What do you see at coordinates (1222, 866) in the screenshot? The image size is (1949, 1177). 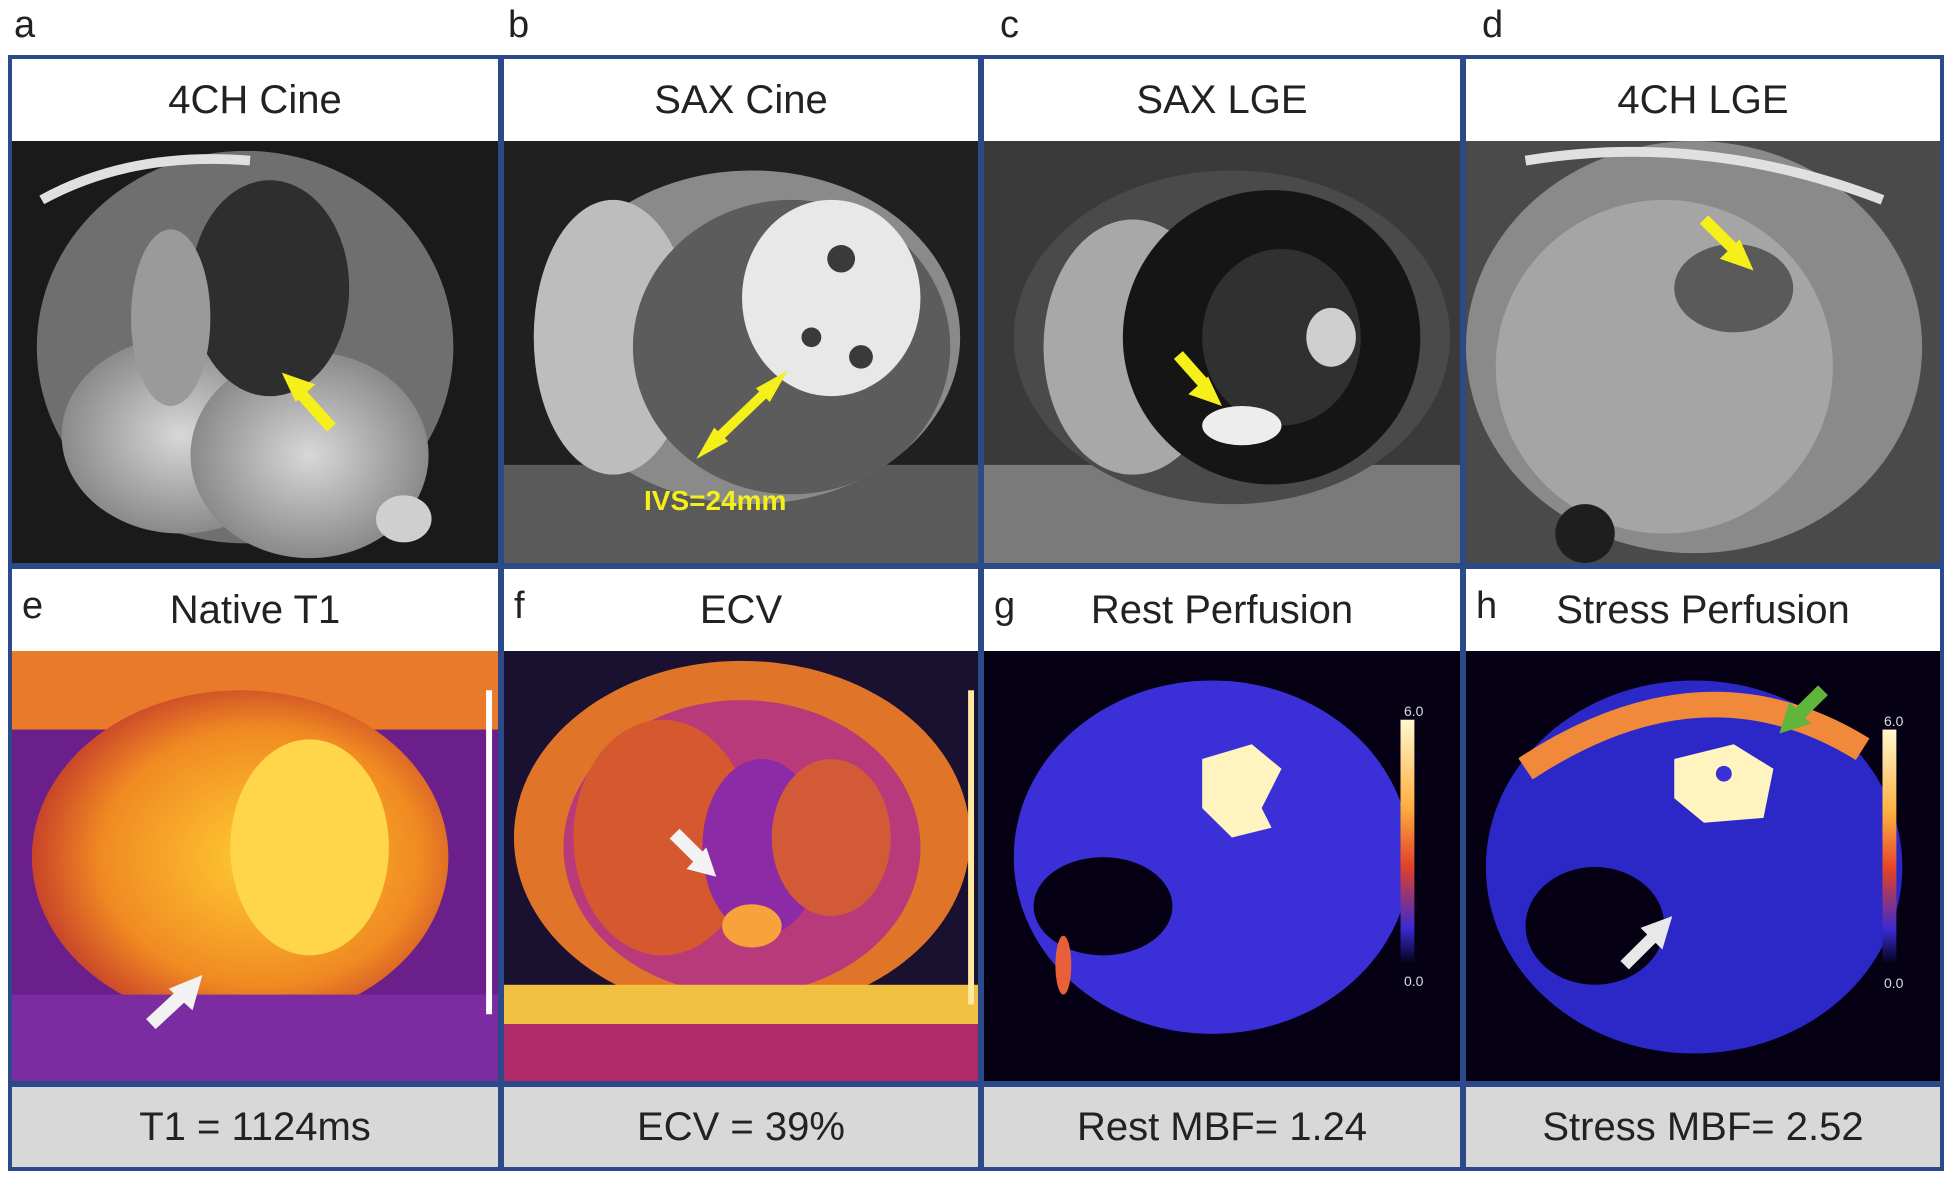 I see `map-image-rest-perfusion: 6.0 0.0` at bounding box center [1222, 866].